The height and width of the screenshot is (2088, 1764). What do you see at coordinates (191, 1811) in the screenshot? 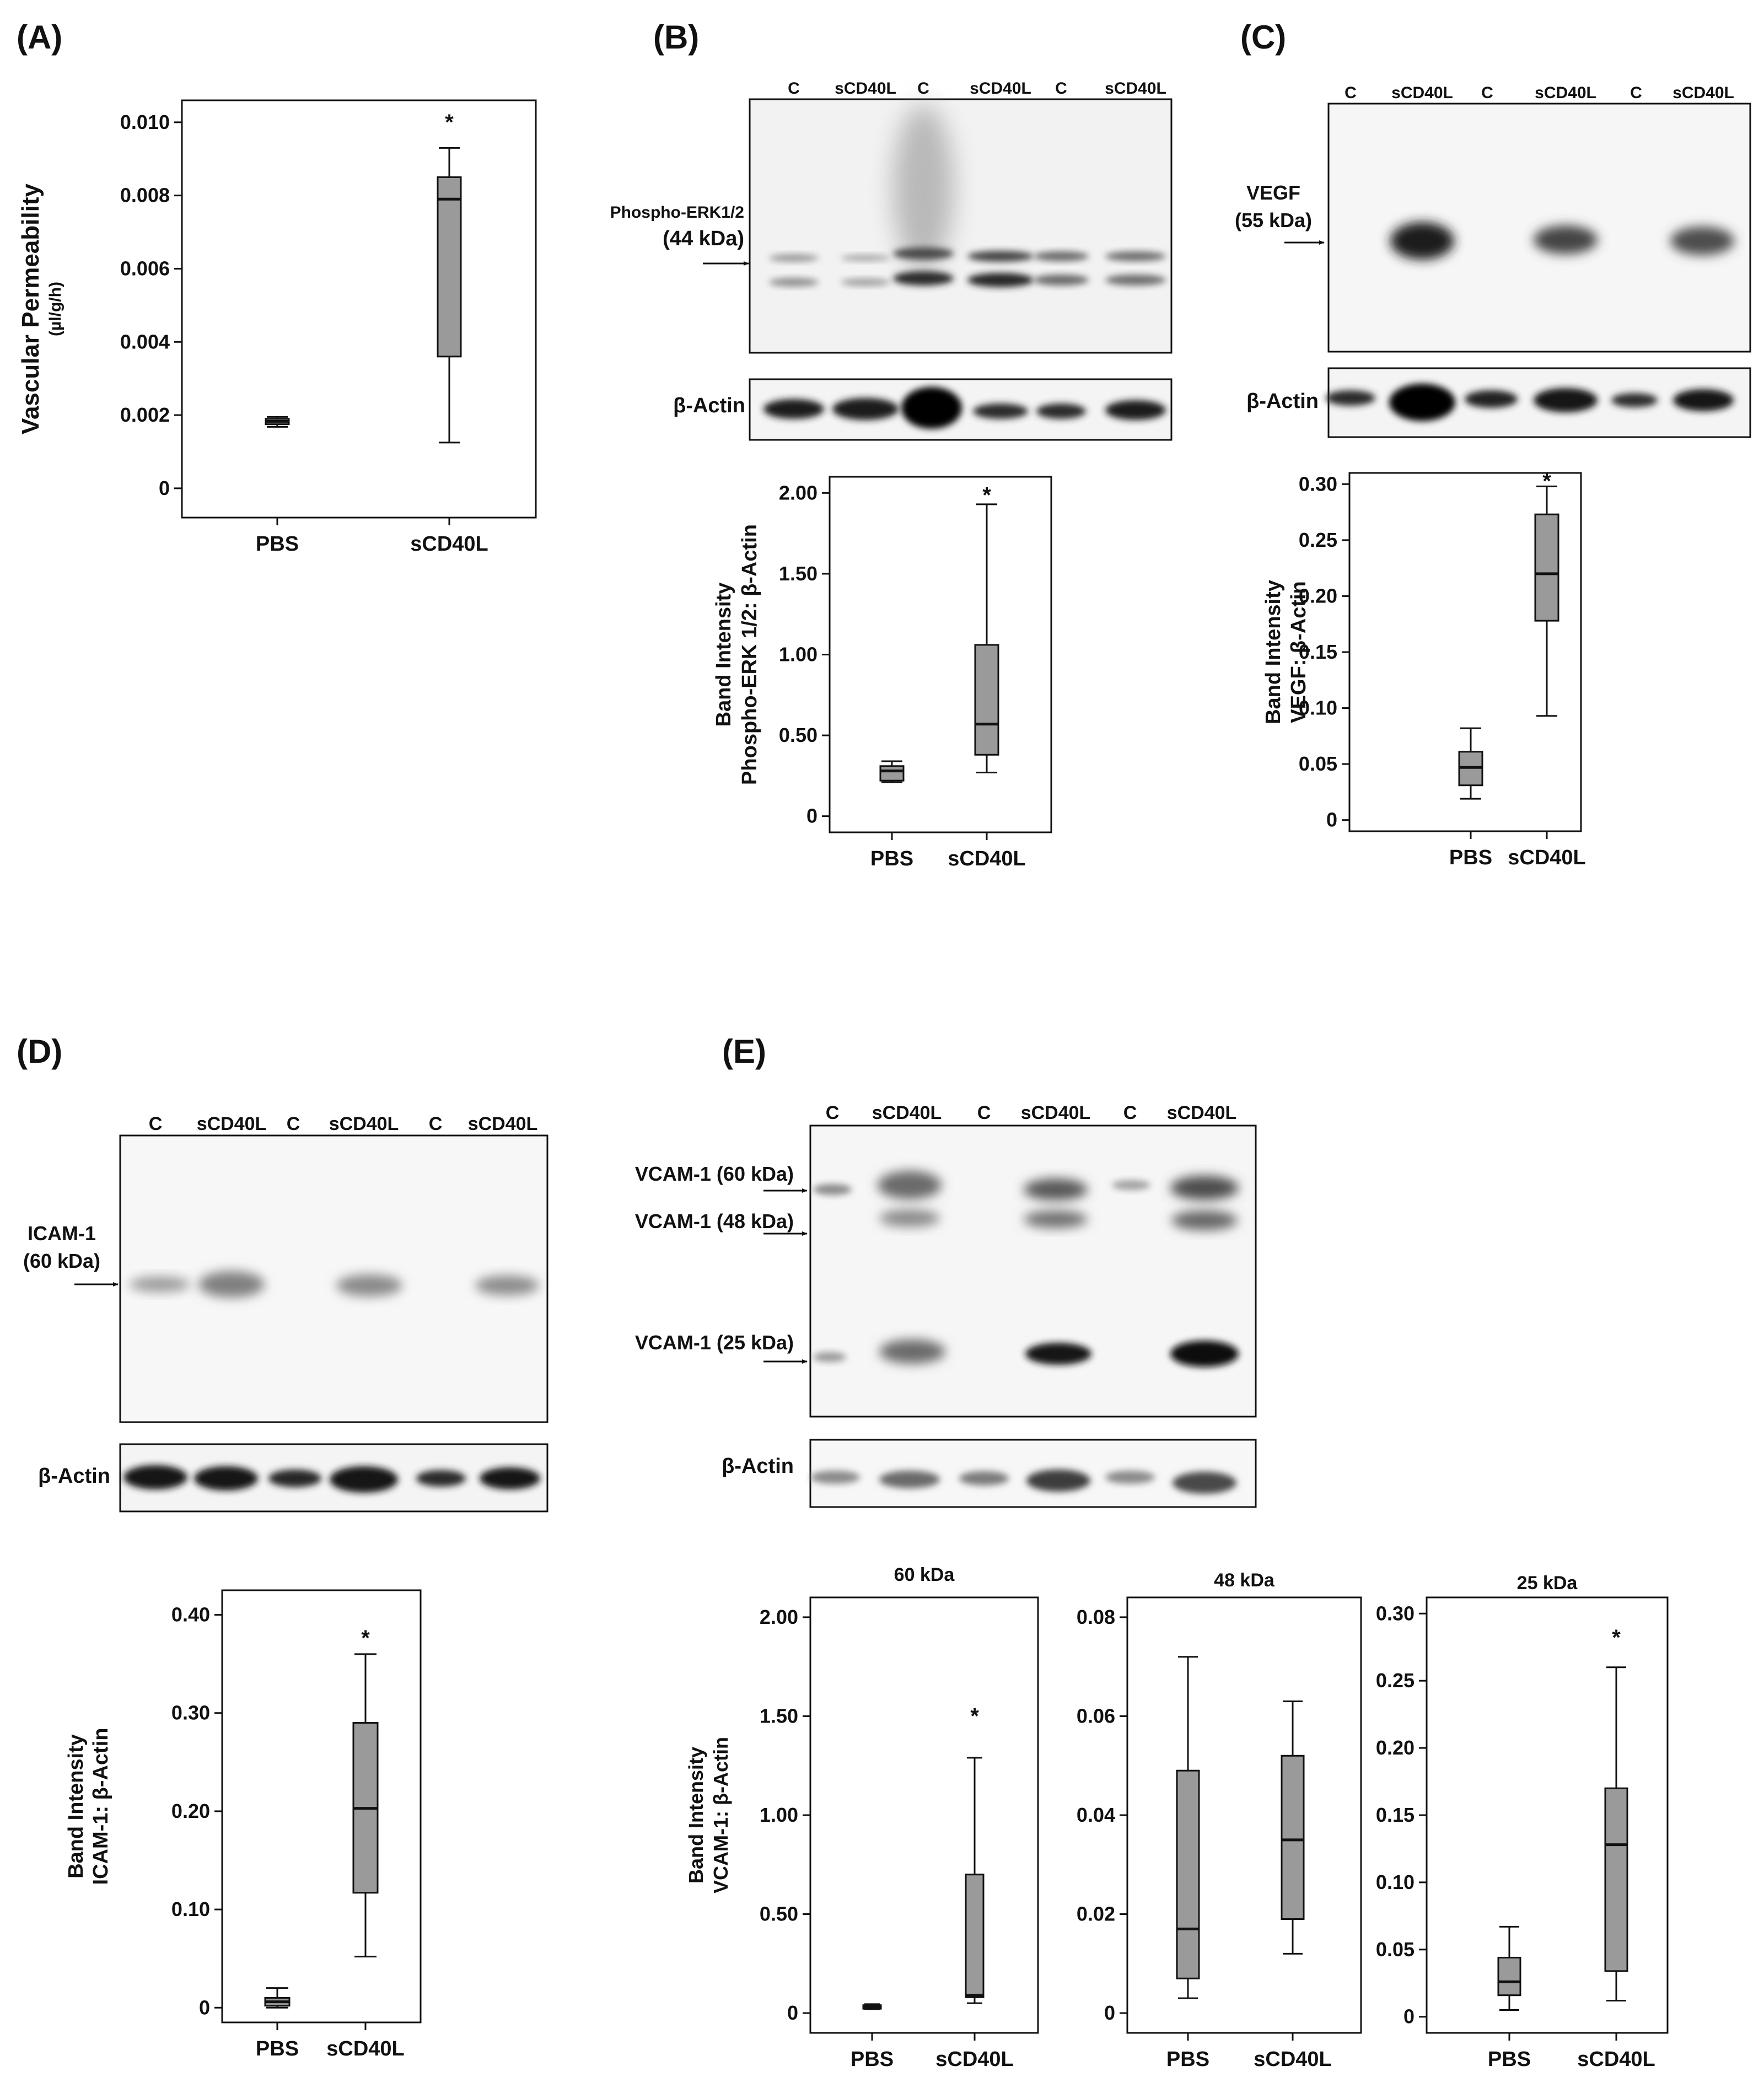
I see `y-tick-label: 0.20` at bounding box center [191, 1811].